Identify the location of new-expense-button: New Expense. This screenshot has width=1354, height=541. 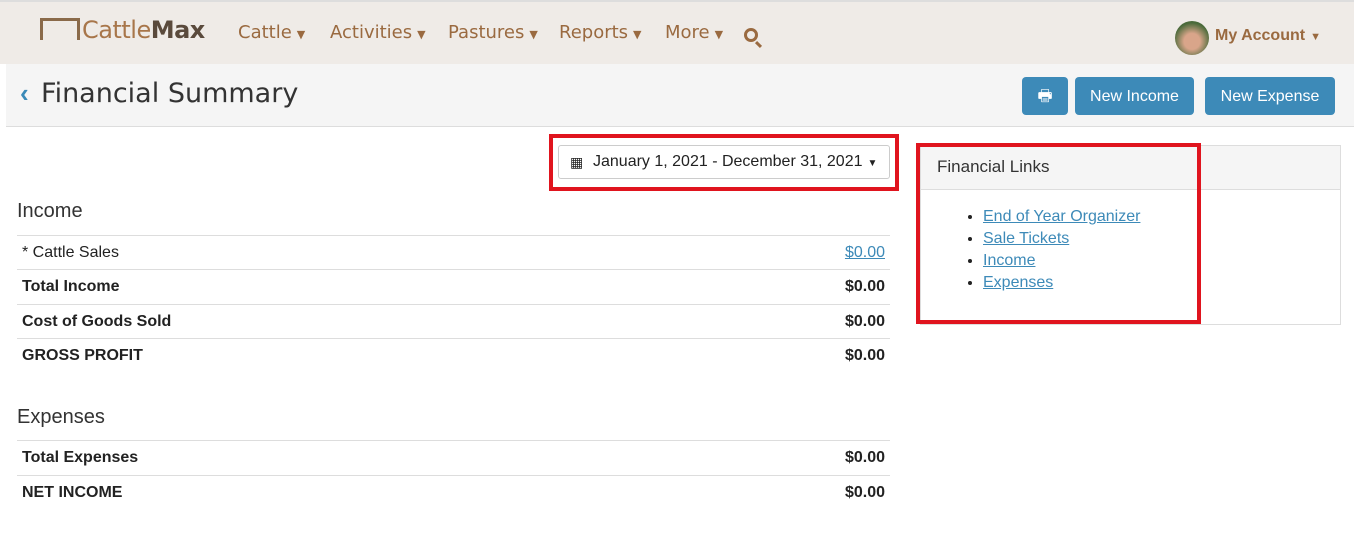
(1270, 96).